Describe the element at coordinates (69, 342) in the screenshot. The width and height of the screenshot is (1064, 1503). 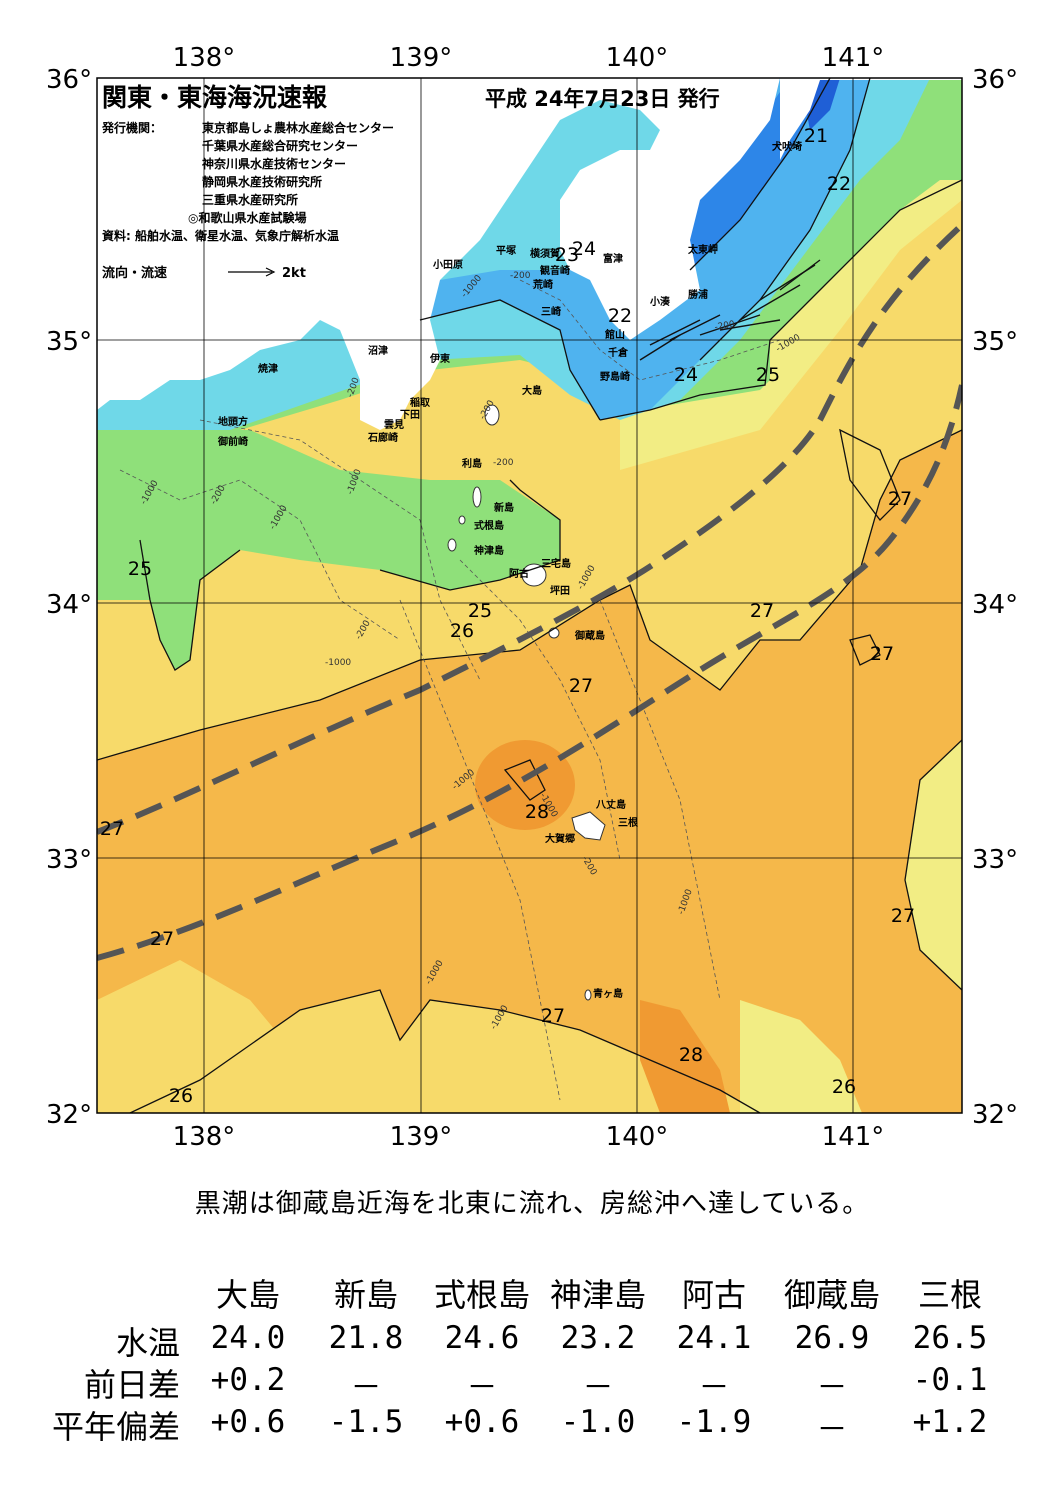
I see `lat-label-35: 35°` at that location.